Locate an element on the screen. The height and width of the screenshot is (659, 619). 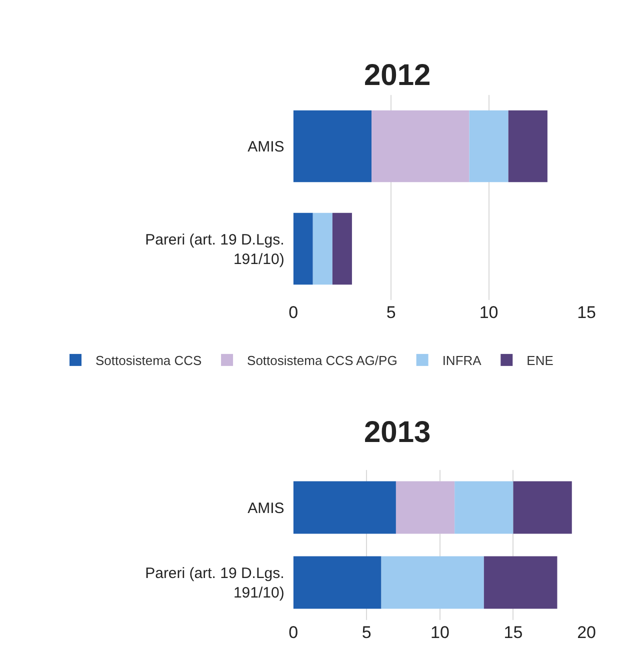
chart-title: 2012 is located at coordinates (397, 75).